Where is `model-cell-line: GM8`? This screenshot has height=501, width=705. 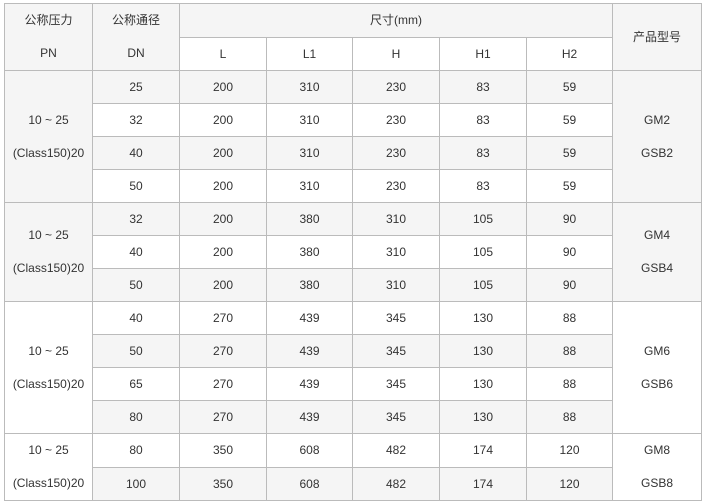 model-cell-line: GM8 is located at coordinates (657, 450).